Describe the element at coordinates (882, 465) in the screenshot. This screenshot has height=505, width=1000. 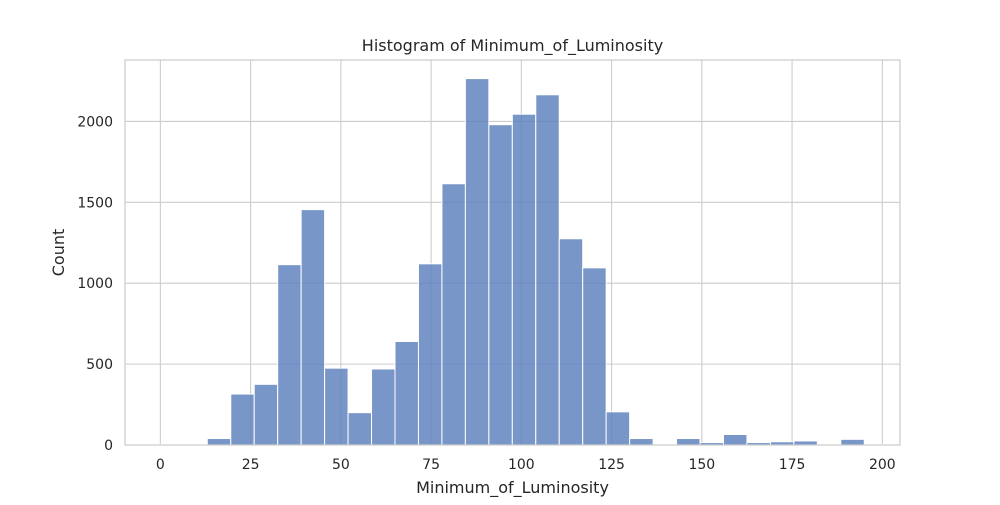
I see `x-tick-label: 200` at that location.